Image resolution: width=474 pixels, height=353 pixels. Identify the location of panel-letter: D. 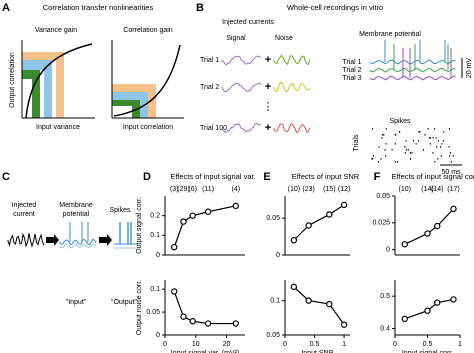
(147, 177).